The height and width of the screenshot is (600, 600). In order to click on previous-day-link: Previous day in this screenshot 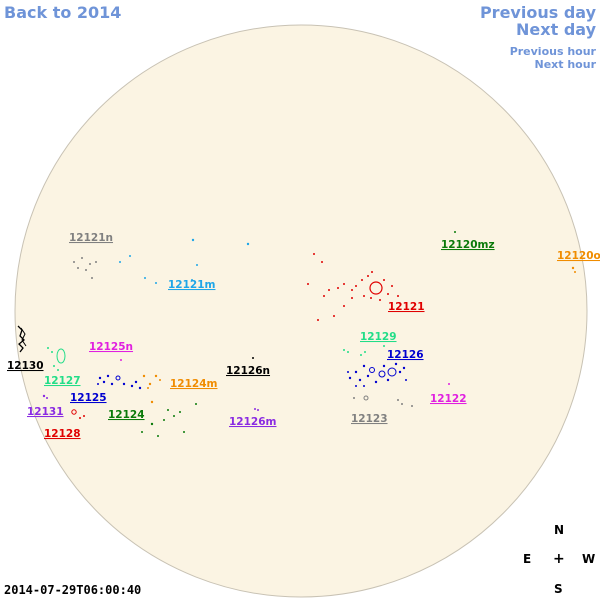, I will do `click(537, 12)`.